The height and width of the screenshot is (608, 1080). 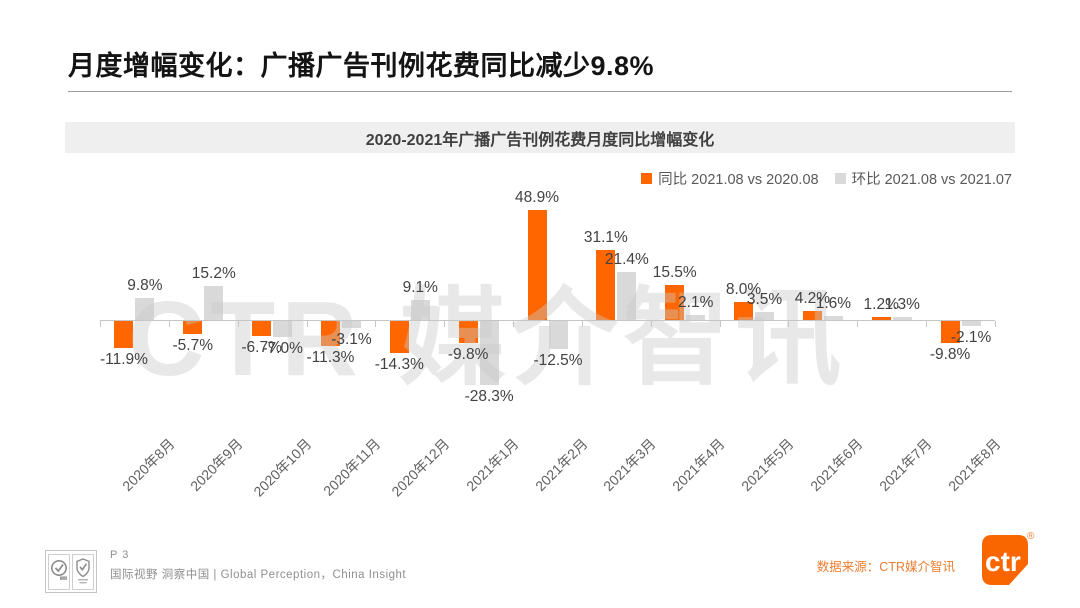 What do you see at coordinates (148, 465) in the screenshot?
I see `x-axis-label: 2020年8月` at bounding box center [148, 465].